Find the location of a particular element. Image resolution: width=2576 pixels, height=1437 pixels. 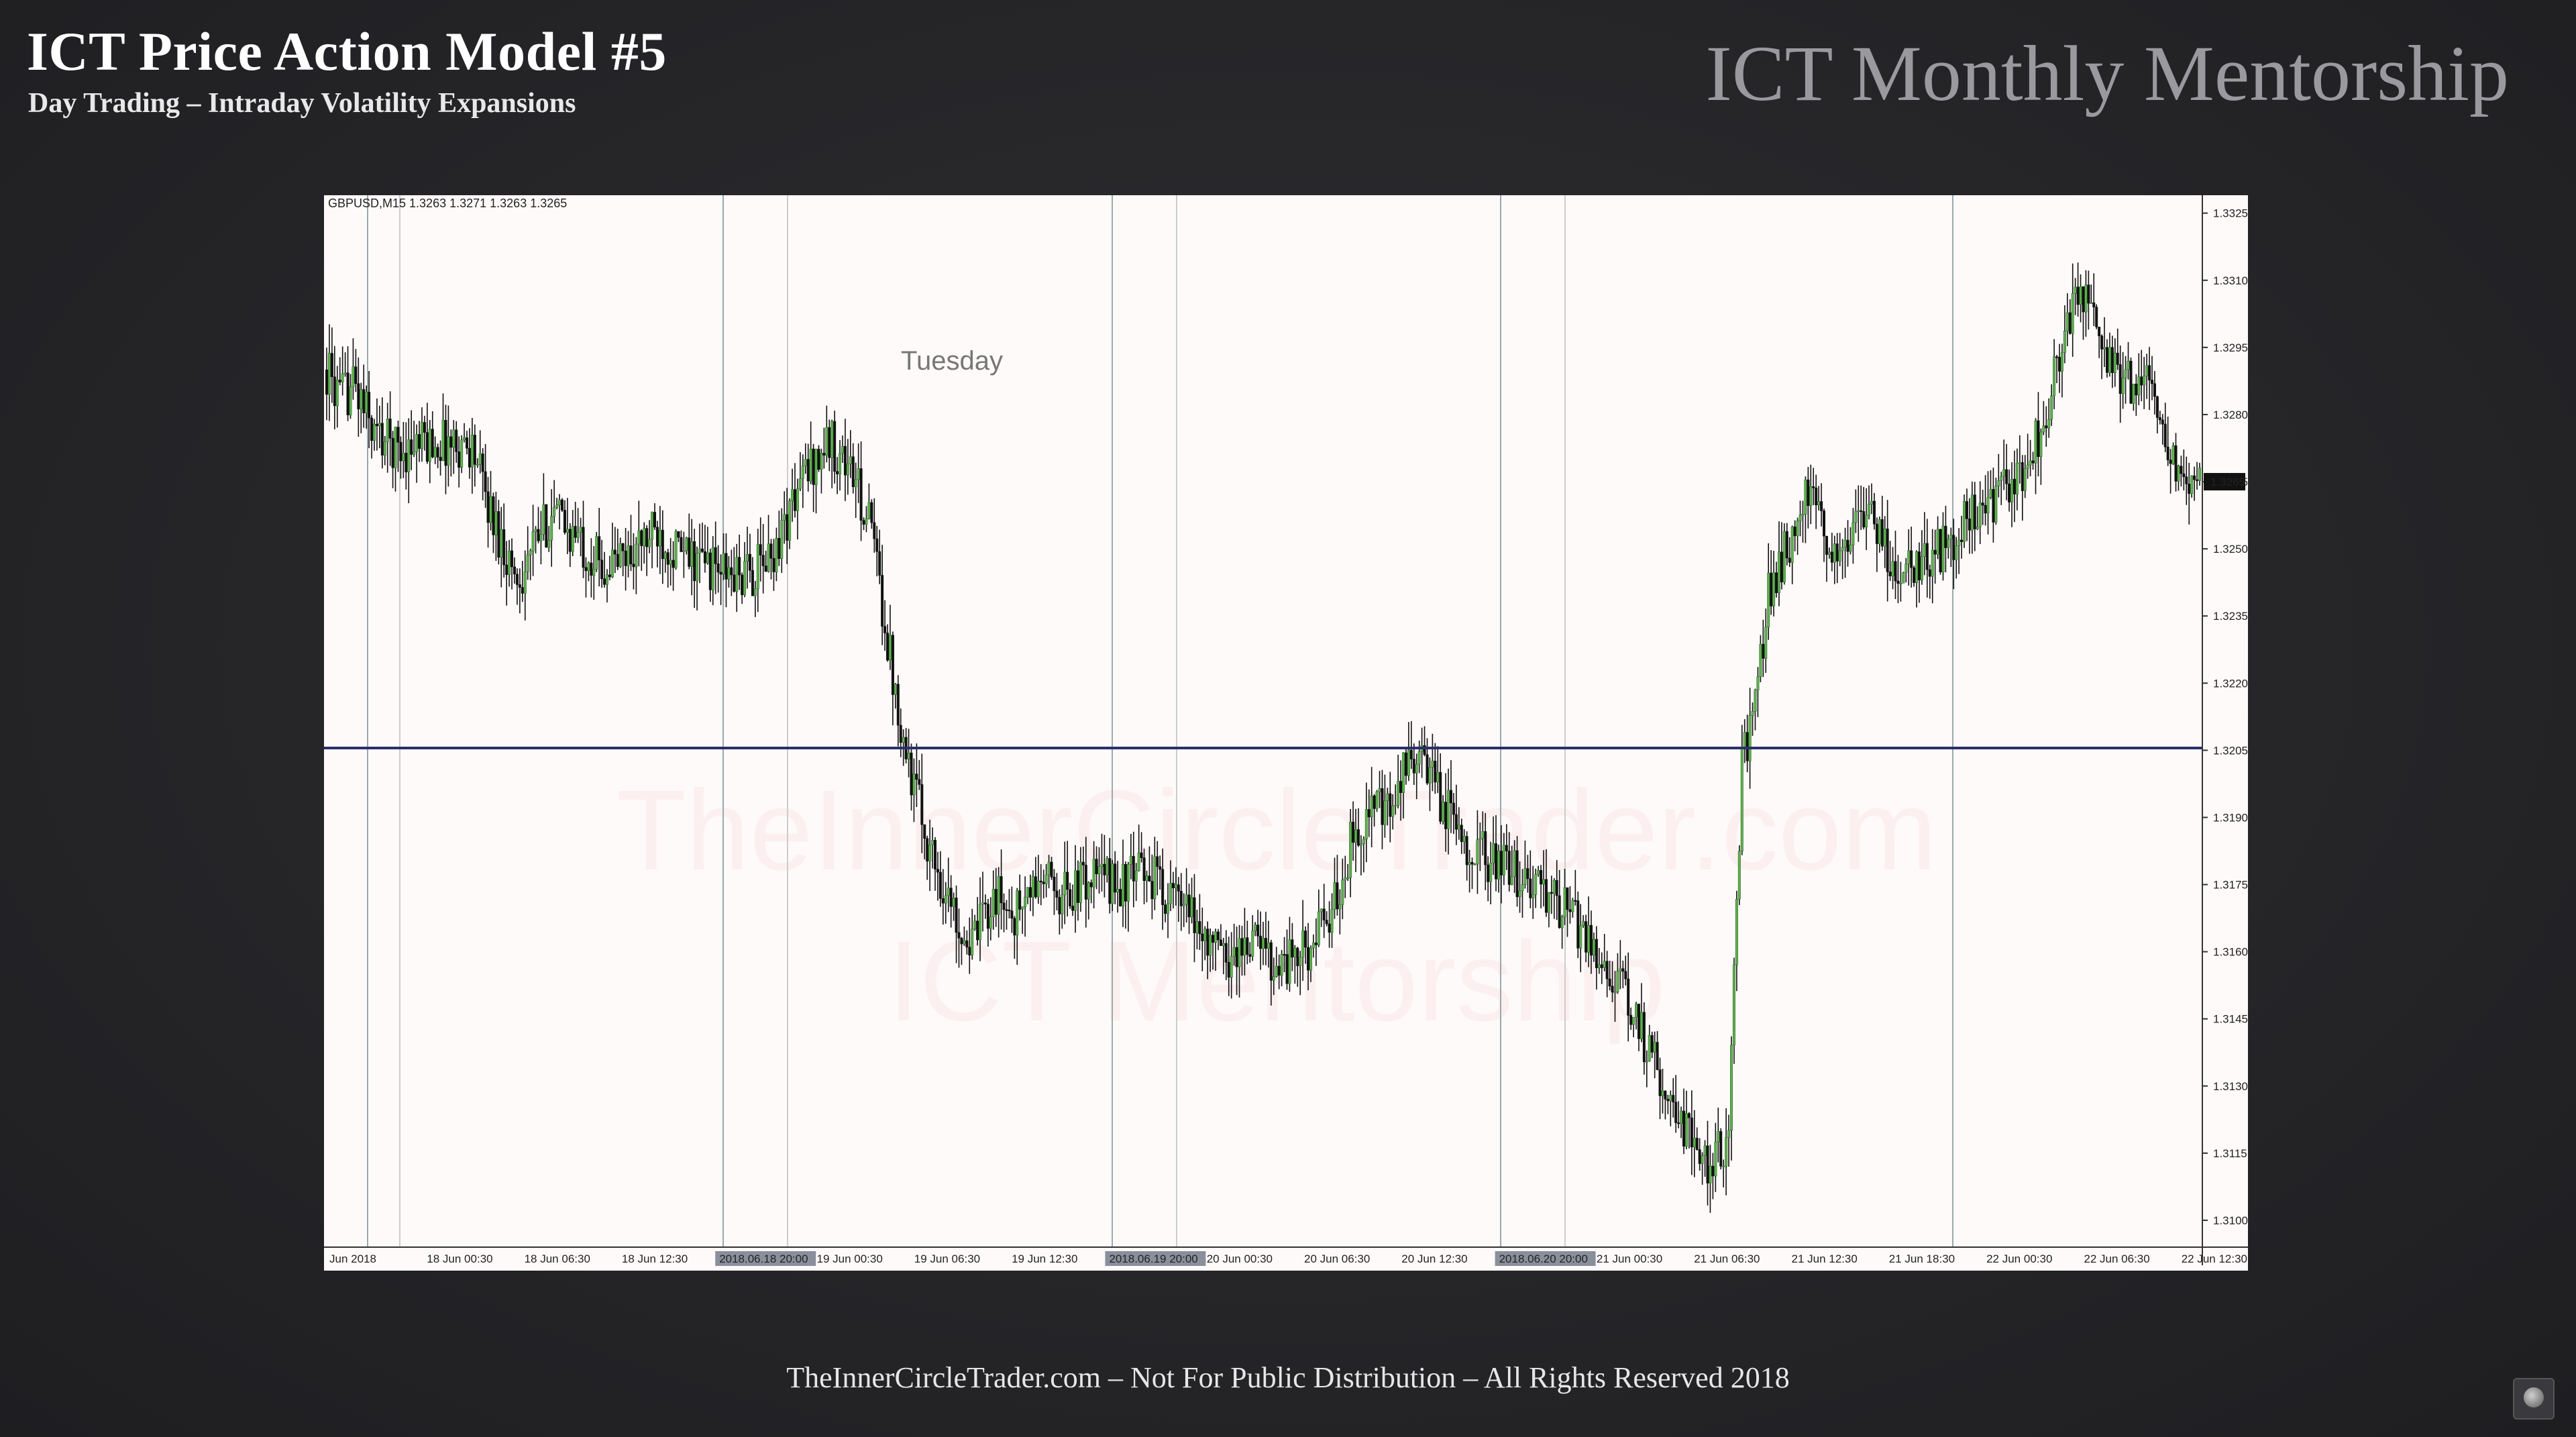

current-price-box is located at coordinates (2224, 482).